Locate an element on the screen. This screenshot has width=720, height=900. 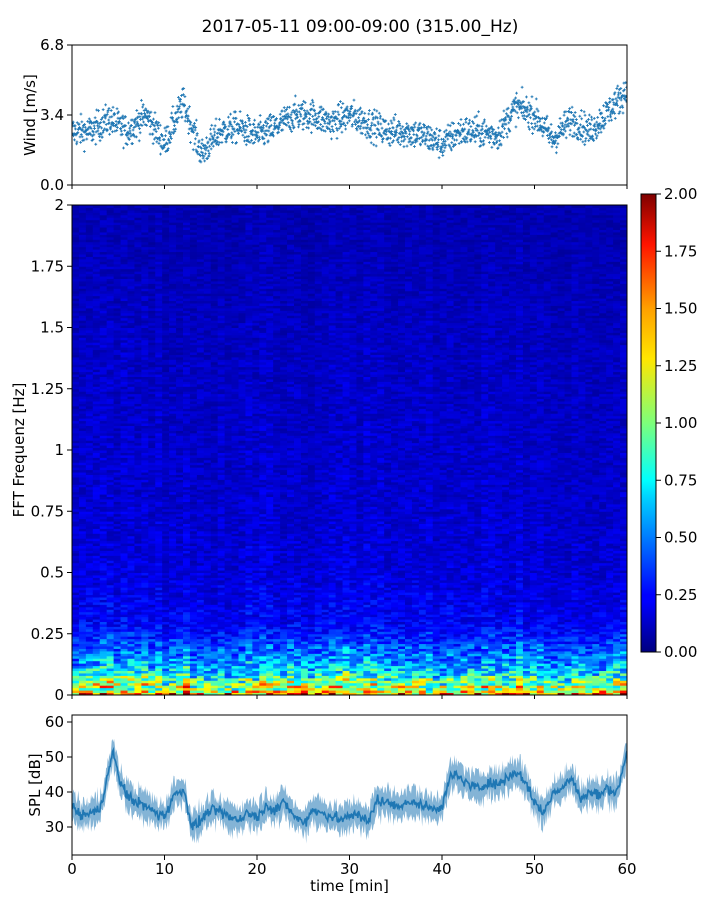
wind-y-axis-label: Wind [m/s] is located at coordinates (30, 115).